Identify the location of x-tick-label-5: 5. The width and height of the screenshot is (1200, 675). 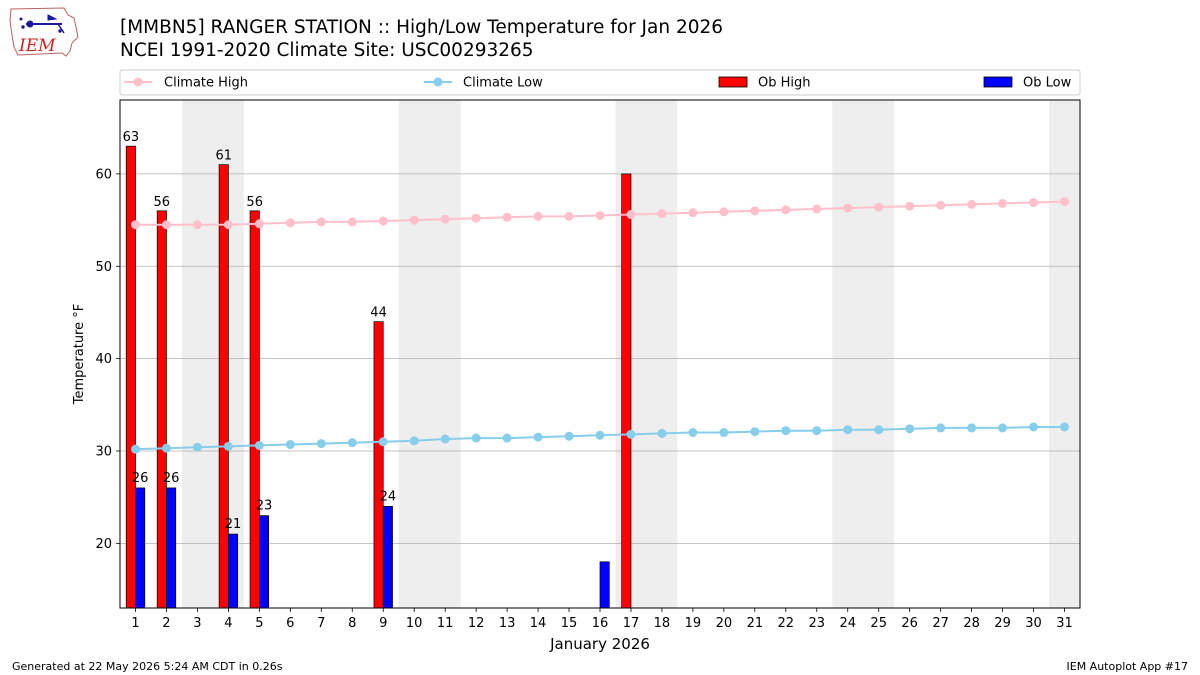
(259, 623).